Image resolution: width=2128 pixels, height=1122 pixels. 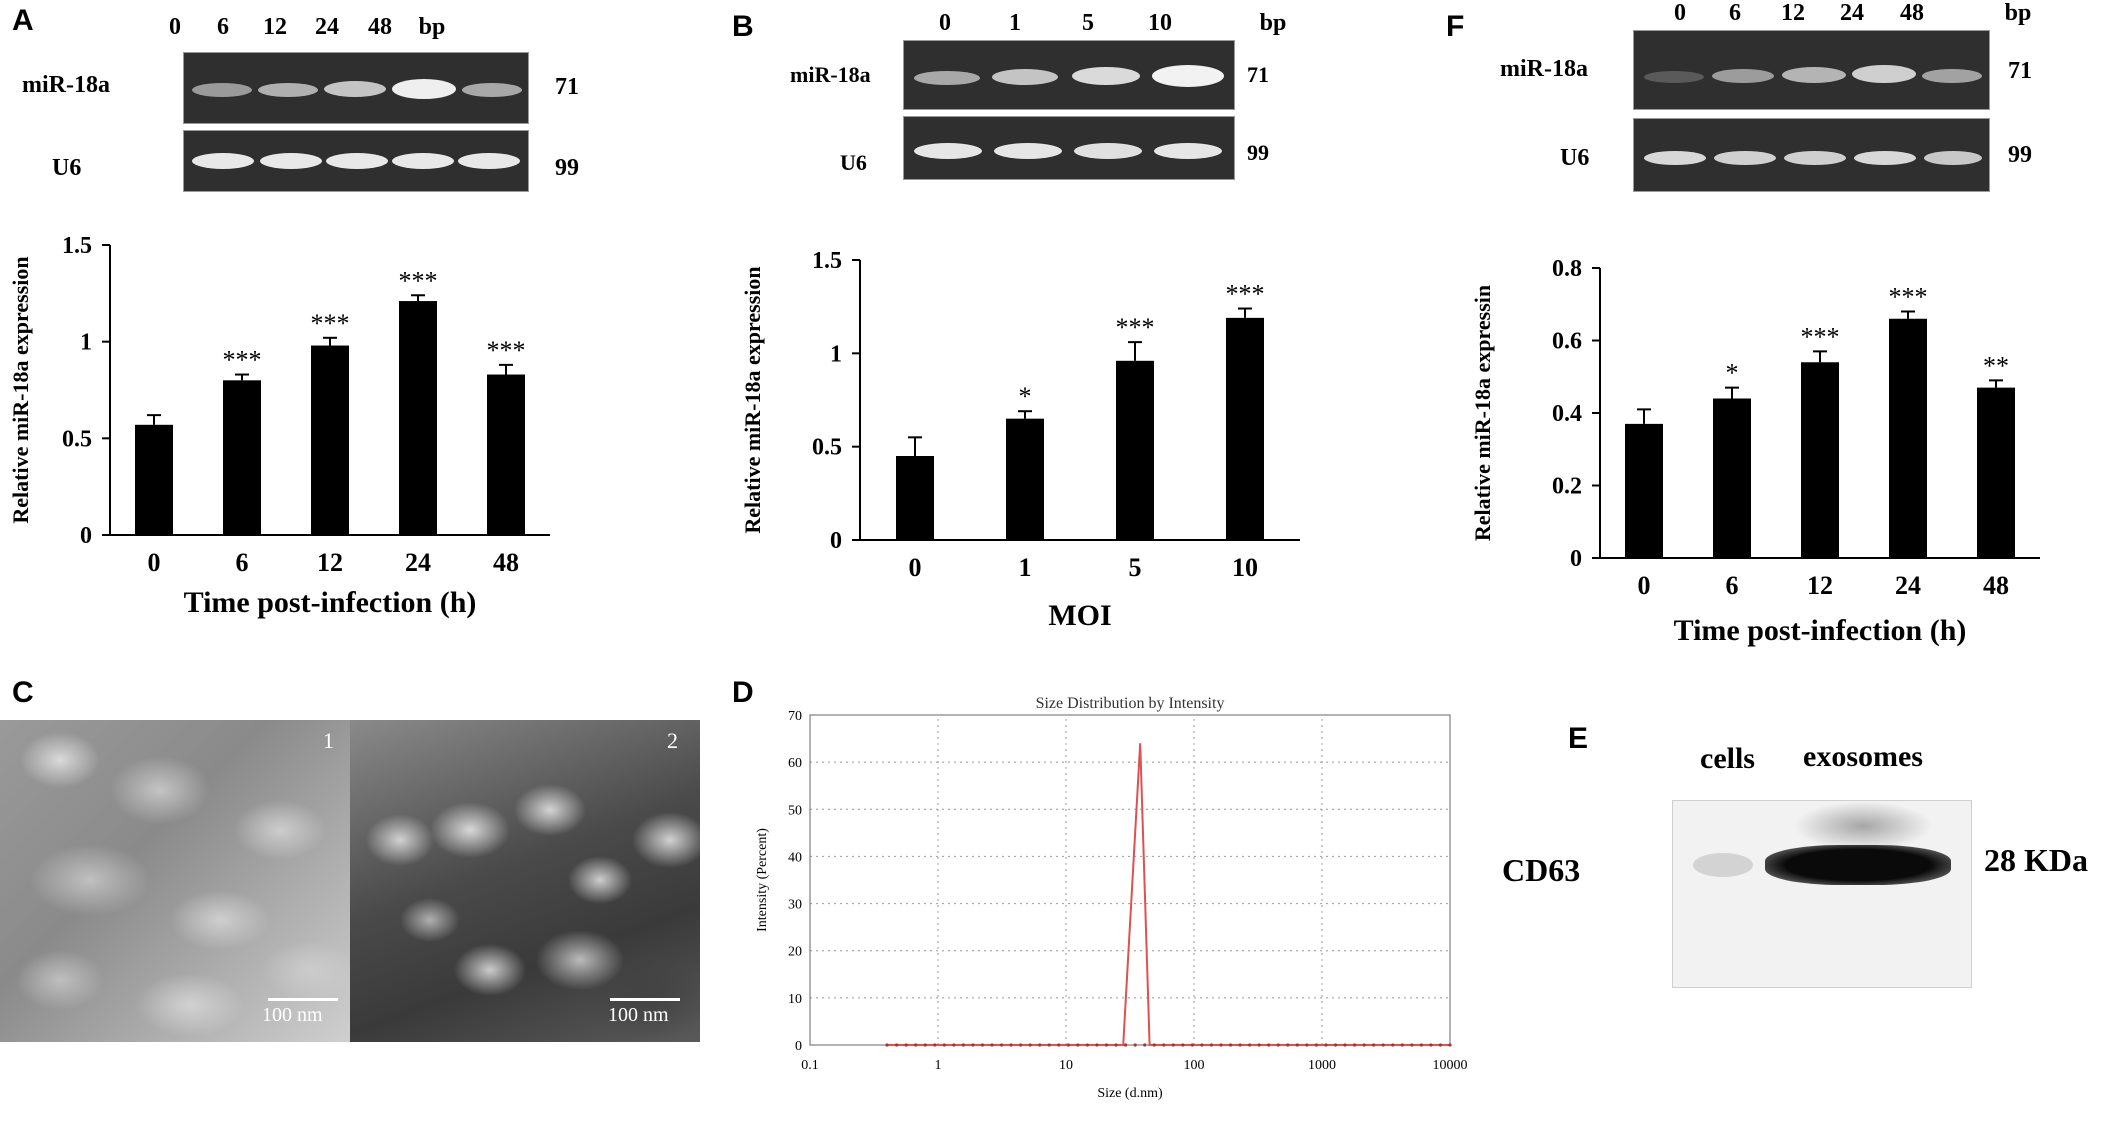 What do you see at coordinates (525, 881) in the screenshot?
I see `tem-image-2: 2 100 nm` at bounding box center [525, 881].